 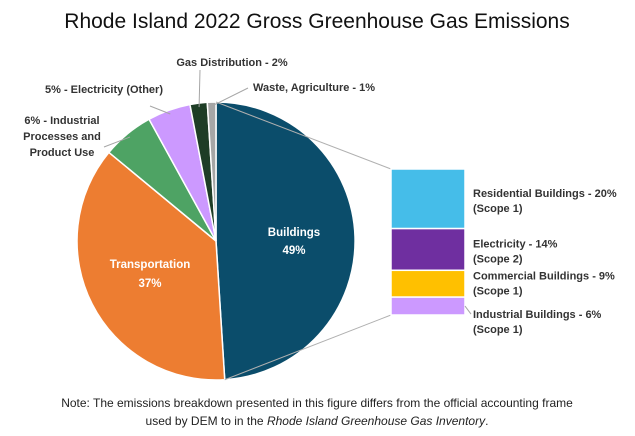 What do you see at coordinates (211, 171) in the screenshot?
I see `slice-waste-agriculture` at bounding box center [211, 171].